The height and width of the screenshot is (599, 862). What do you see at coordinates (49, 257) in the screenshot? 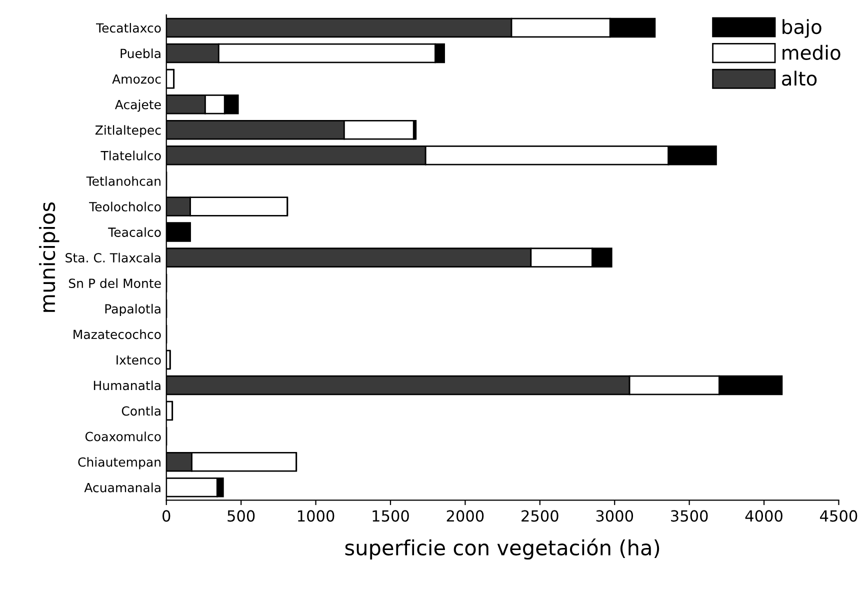
I see `y-axis-title: municipios` at bounding box center [49, 257].